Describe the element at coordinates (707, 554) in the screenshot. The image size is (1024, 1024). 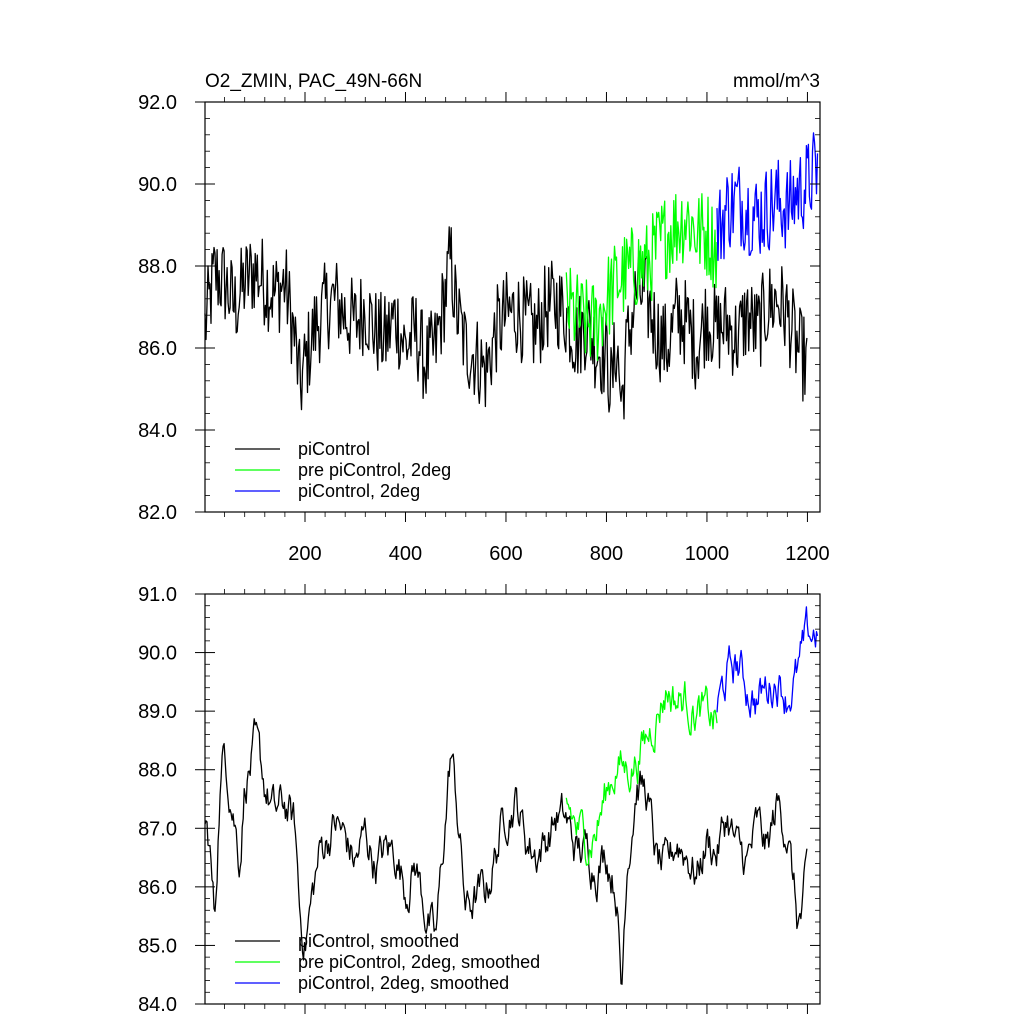
I see `x-tick-label: 1000` at that location.